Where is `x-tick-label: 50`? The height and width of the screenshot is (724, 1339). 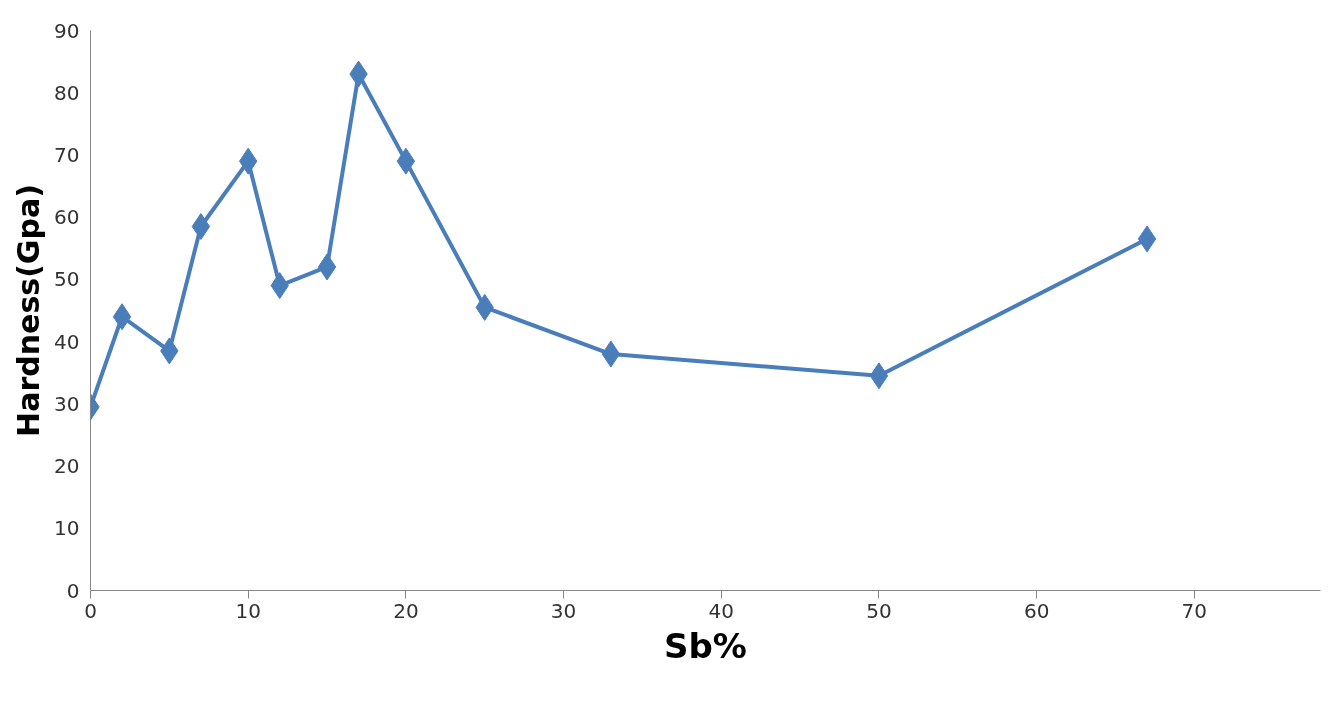 x-tick-label: 50 is located at coordinates (879, 610).